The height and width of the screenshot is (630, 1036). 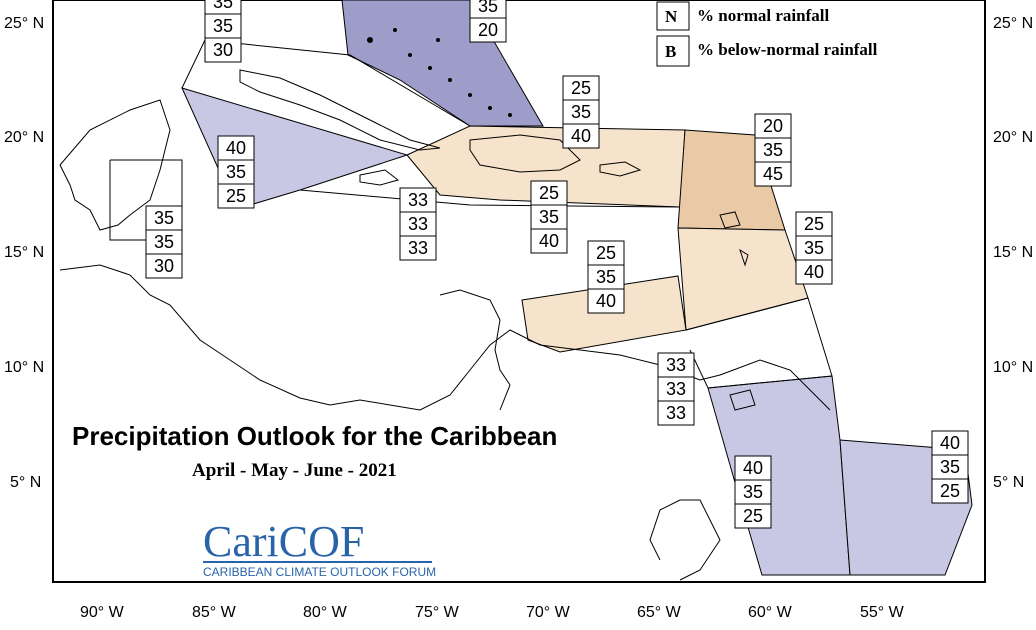 I want to click on outlook-box-suriname-guiana: 40 35 25, so click(x=950, y=467).